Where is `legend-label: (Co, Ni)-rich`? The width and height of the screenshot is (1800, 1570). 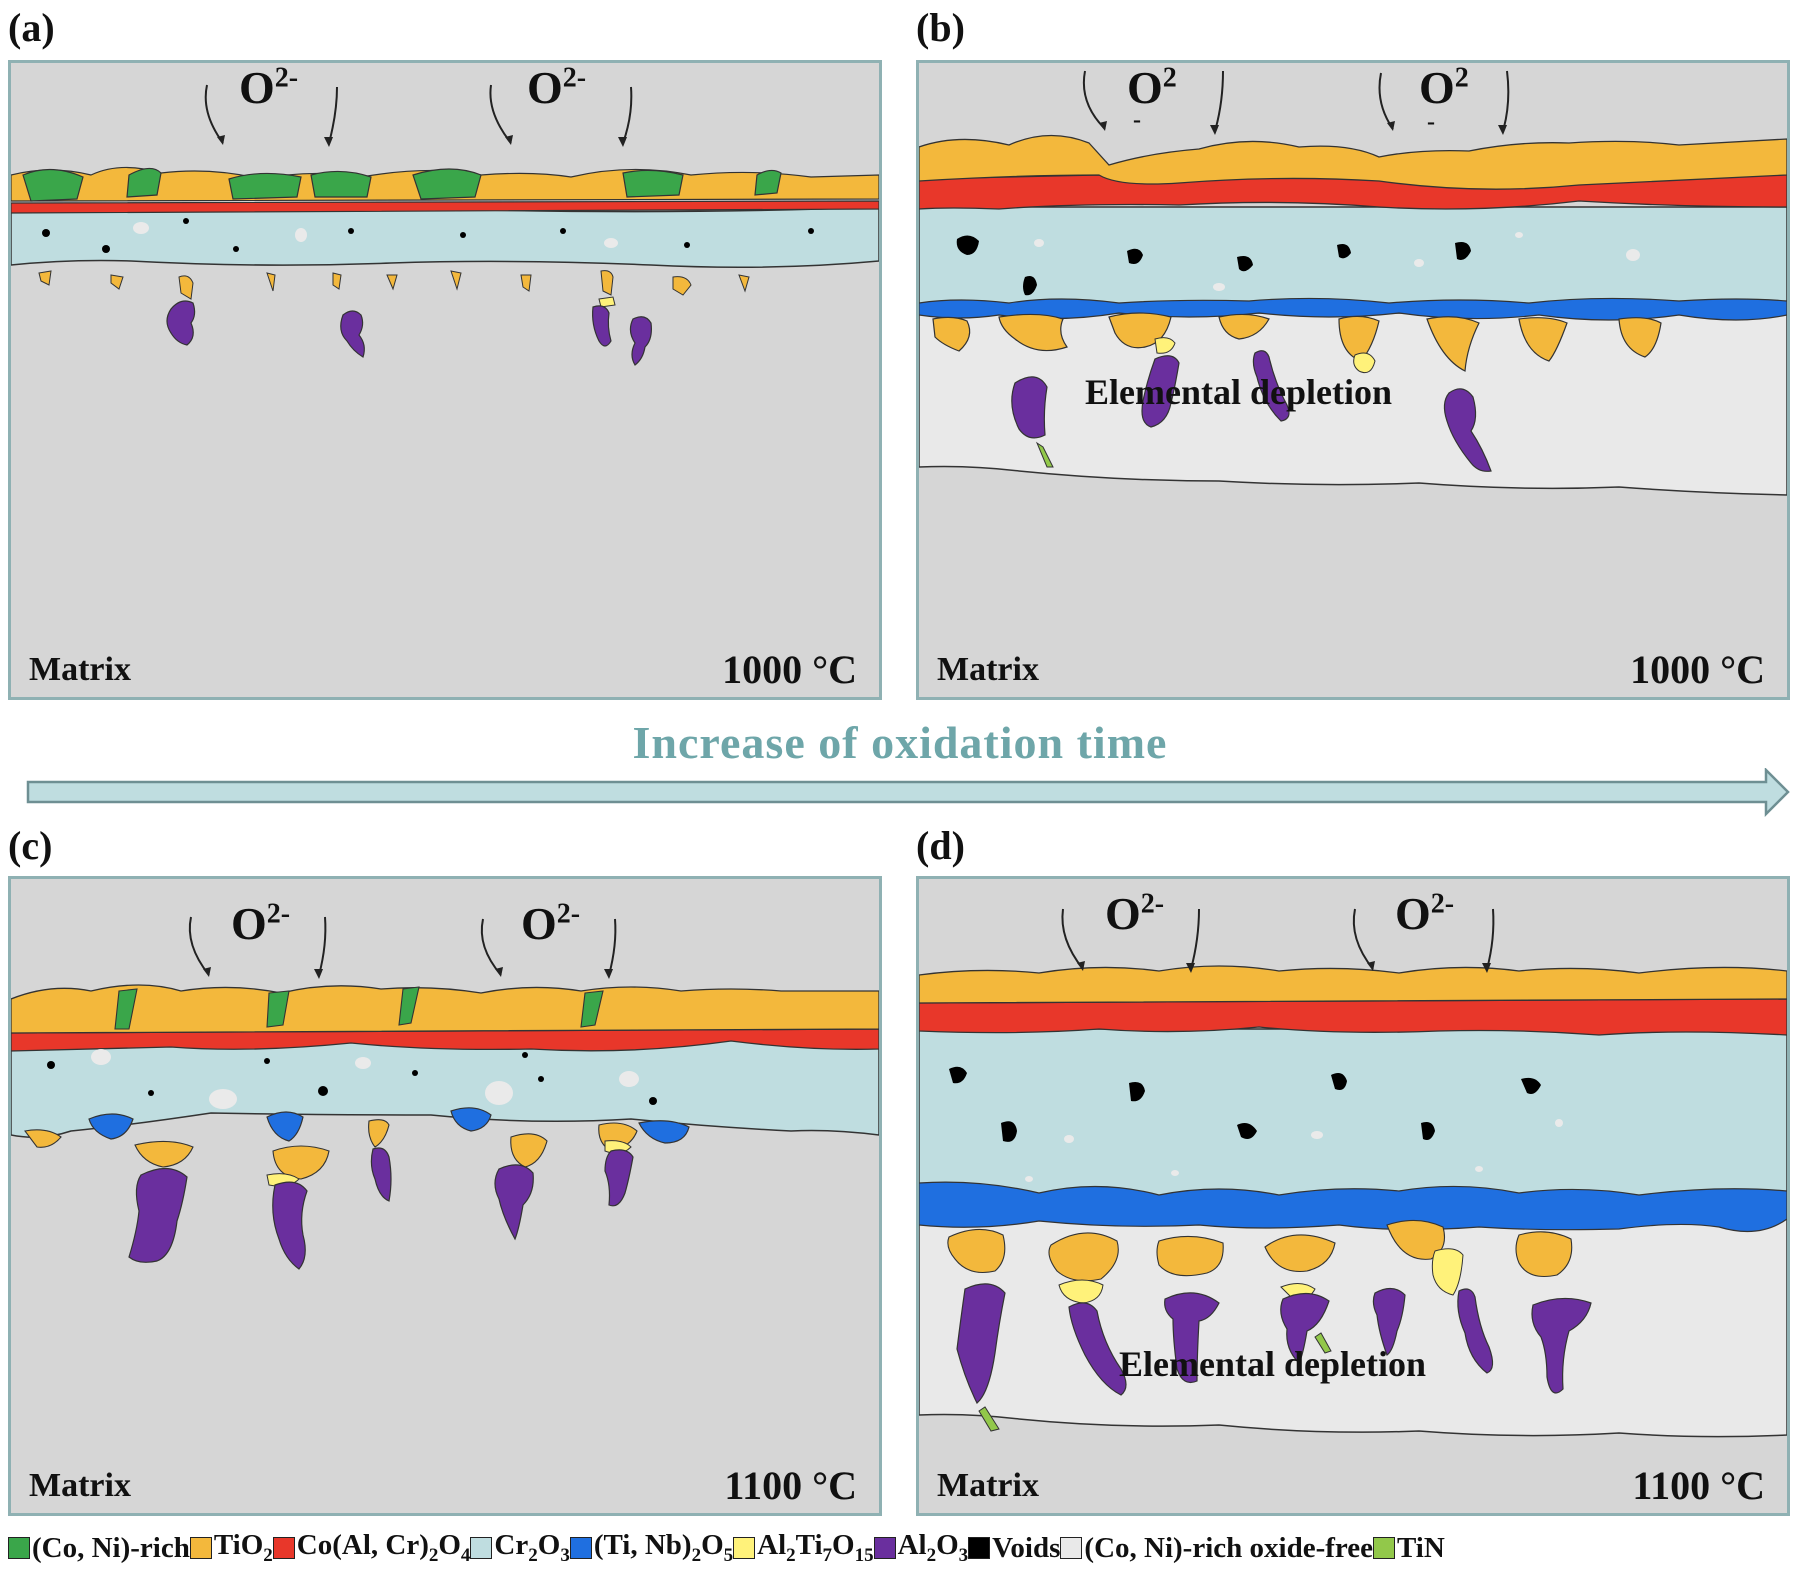 legend-label: (Co, Ni)-rich is located at coordinates (111, 1547).